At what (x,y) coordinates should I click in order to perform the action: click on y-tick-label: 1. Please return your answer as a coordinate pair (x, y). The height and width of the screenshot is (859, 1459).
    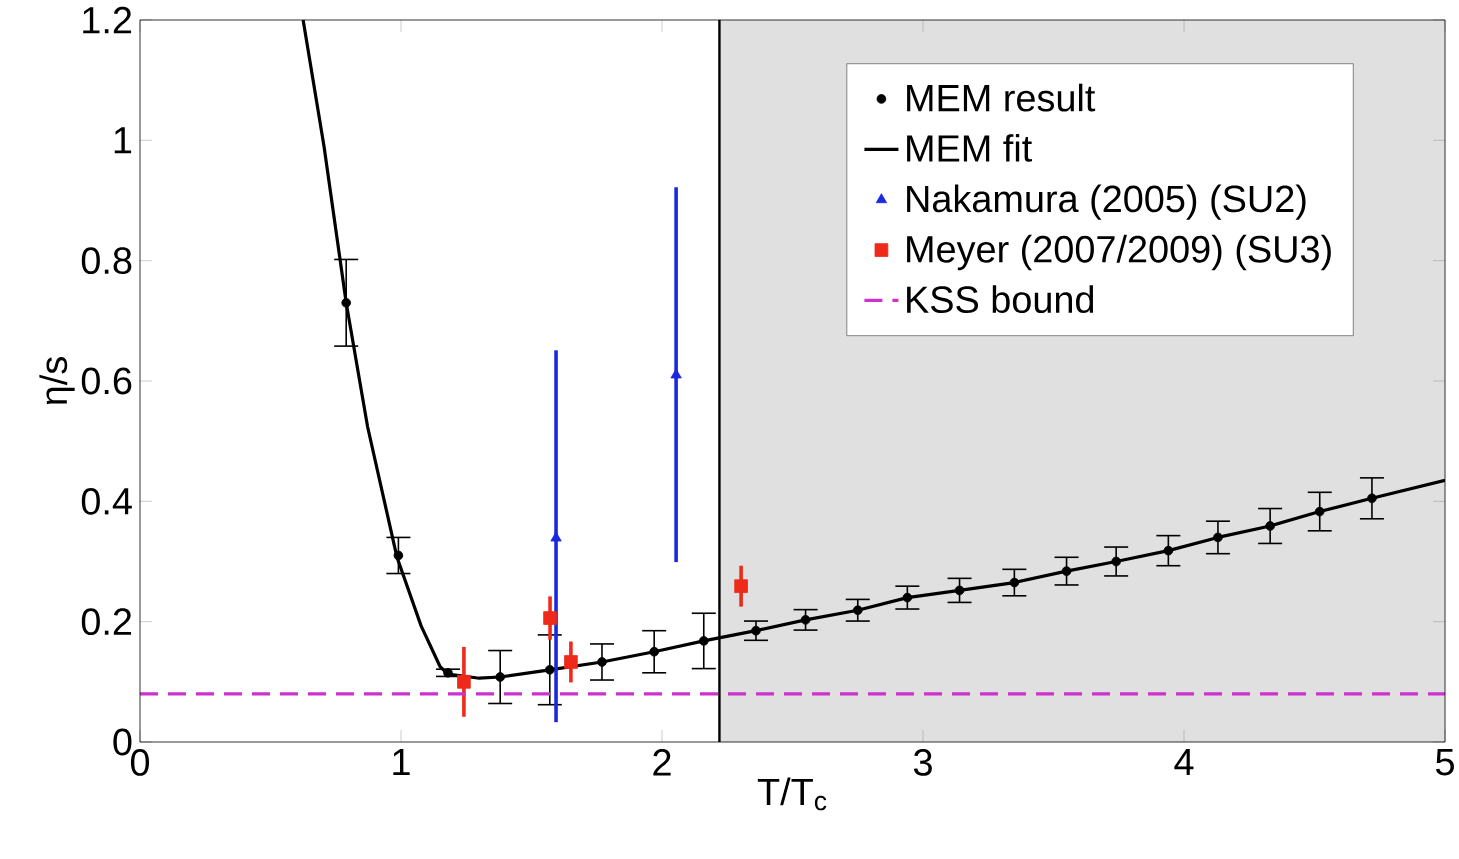
    Looking at the image, I should click on (123, 140).